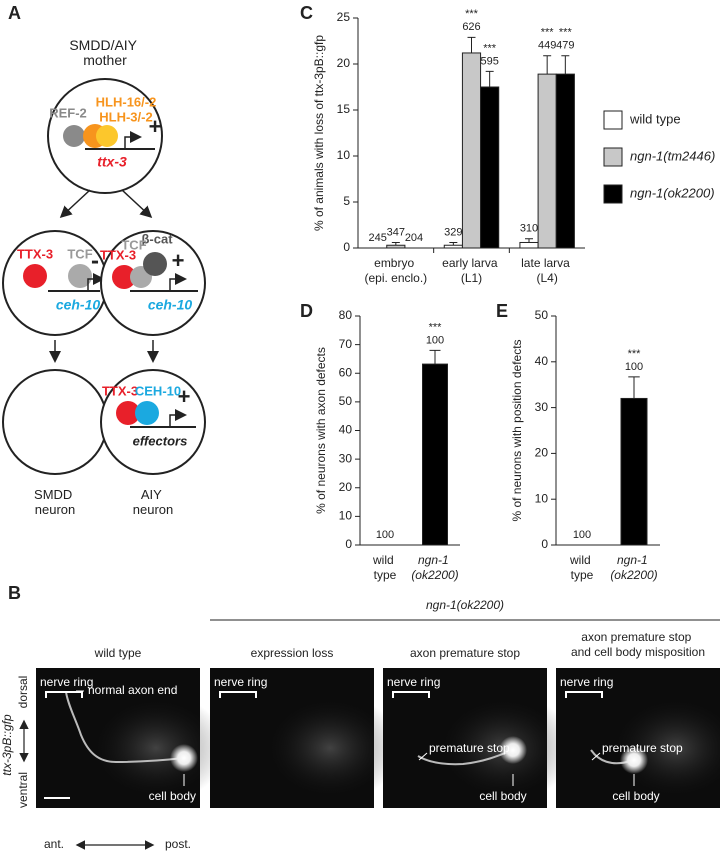 Image resolution: width=720 pixels, height=856 pixels. Describe the element at coordinates (319, 133) in the screenshot. I see `y-axis-label: % of animals with loss of ttx-3pB::gfp` at that location.